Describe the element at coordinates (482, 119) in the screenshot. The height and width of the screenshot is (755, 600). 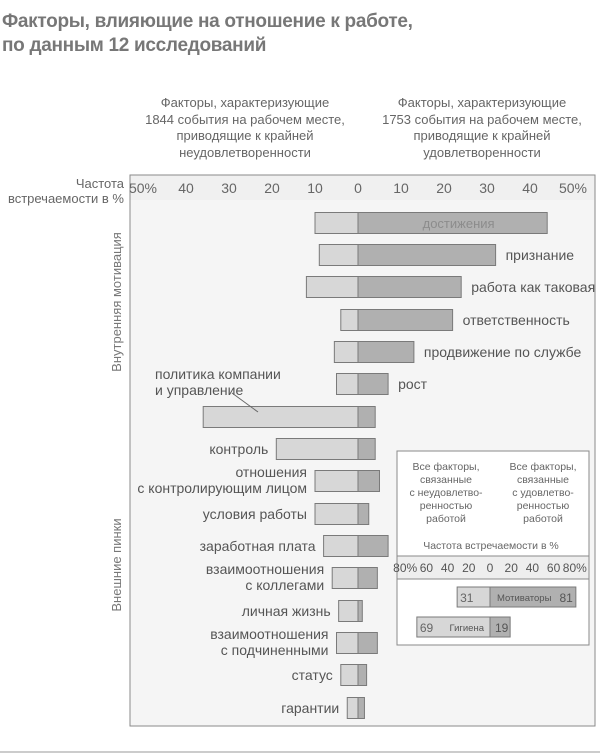
I see `right-header-line: 1753 события на рабочем месте,` at that location.